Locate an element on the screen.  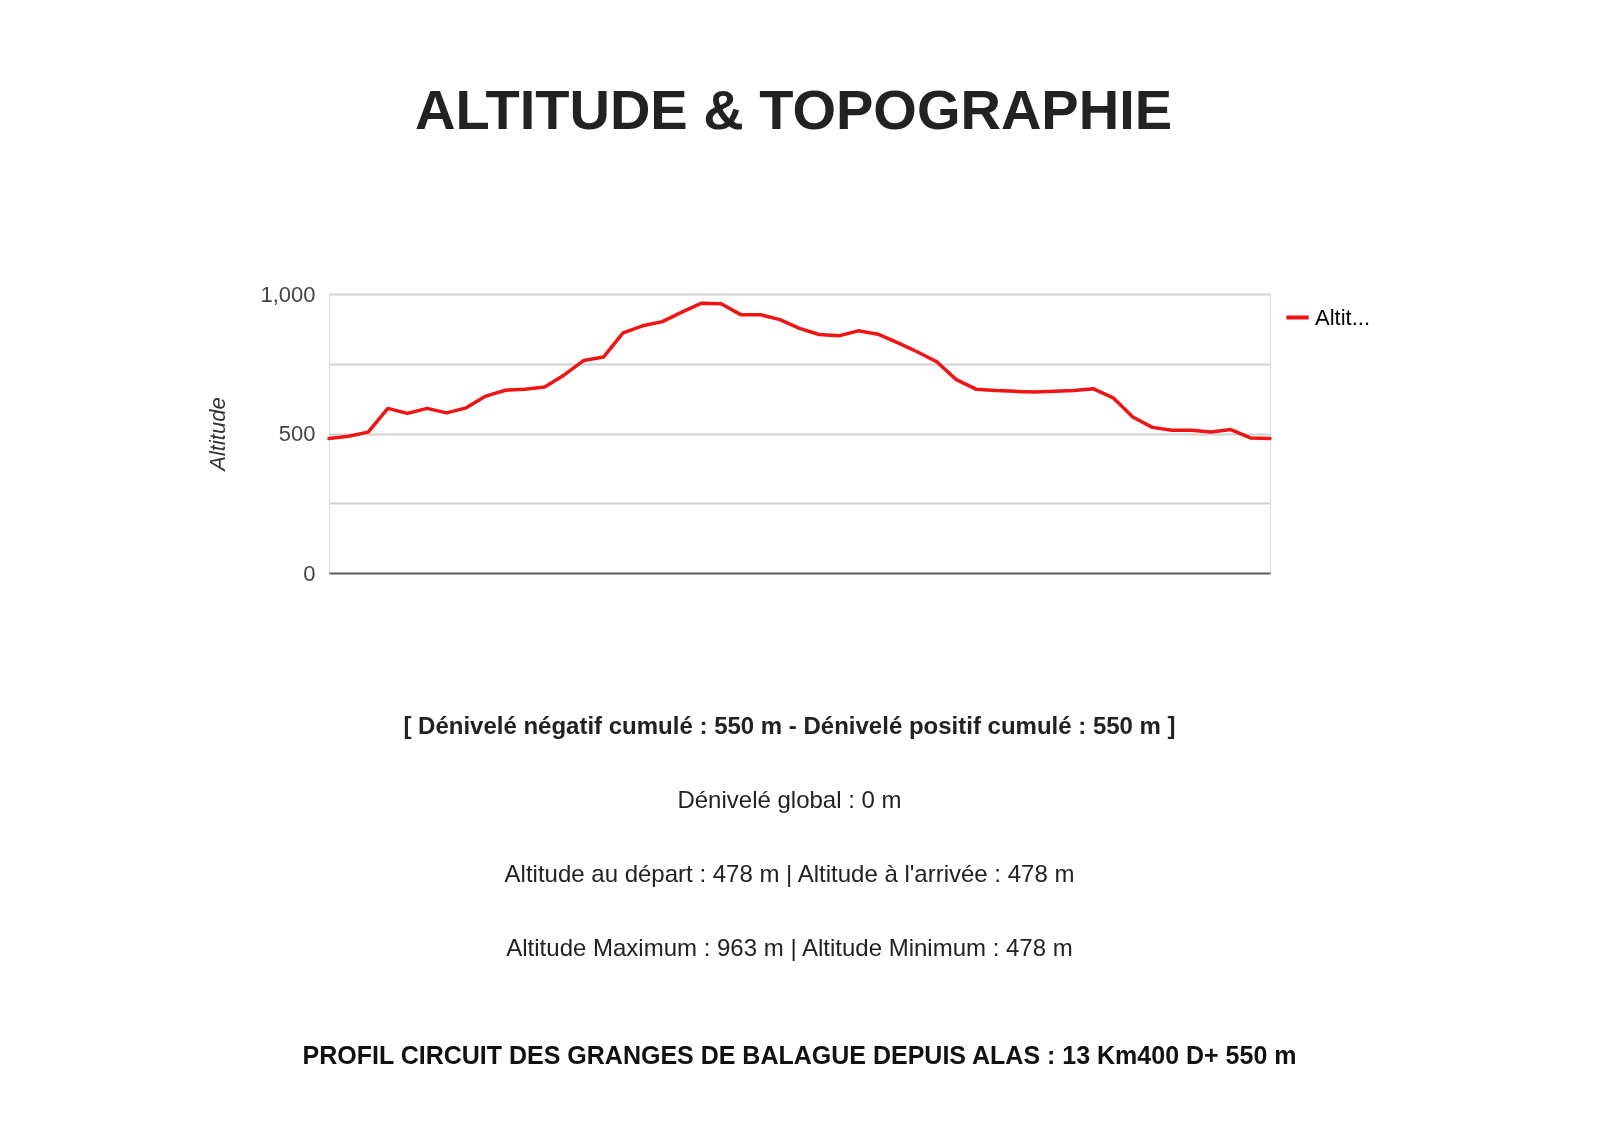
y-tick-label: 0 is located at coordinates (309, 573).